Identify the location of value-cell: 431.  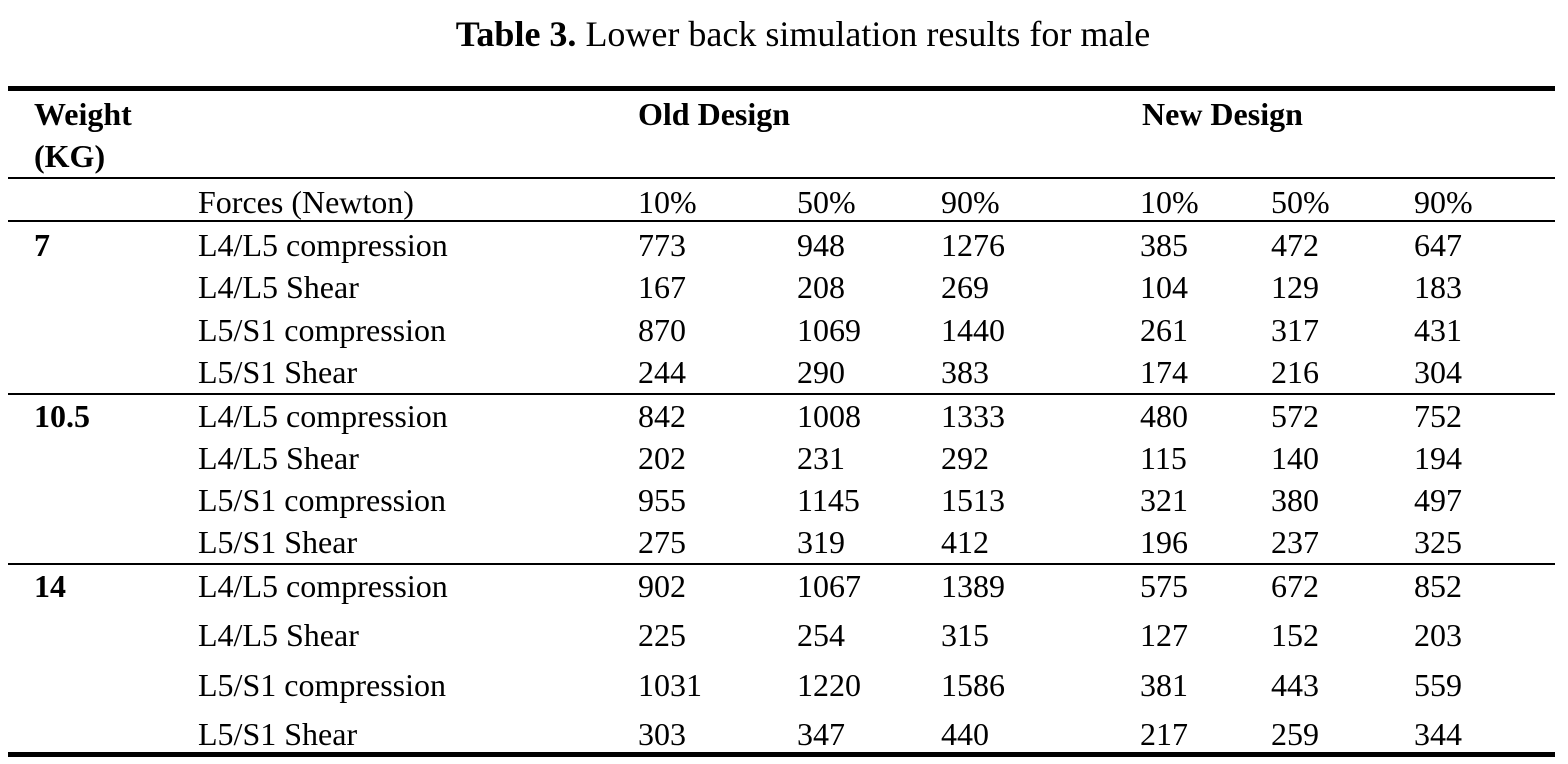
(1438, 330).